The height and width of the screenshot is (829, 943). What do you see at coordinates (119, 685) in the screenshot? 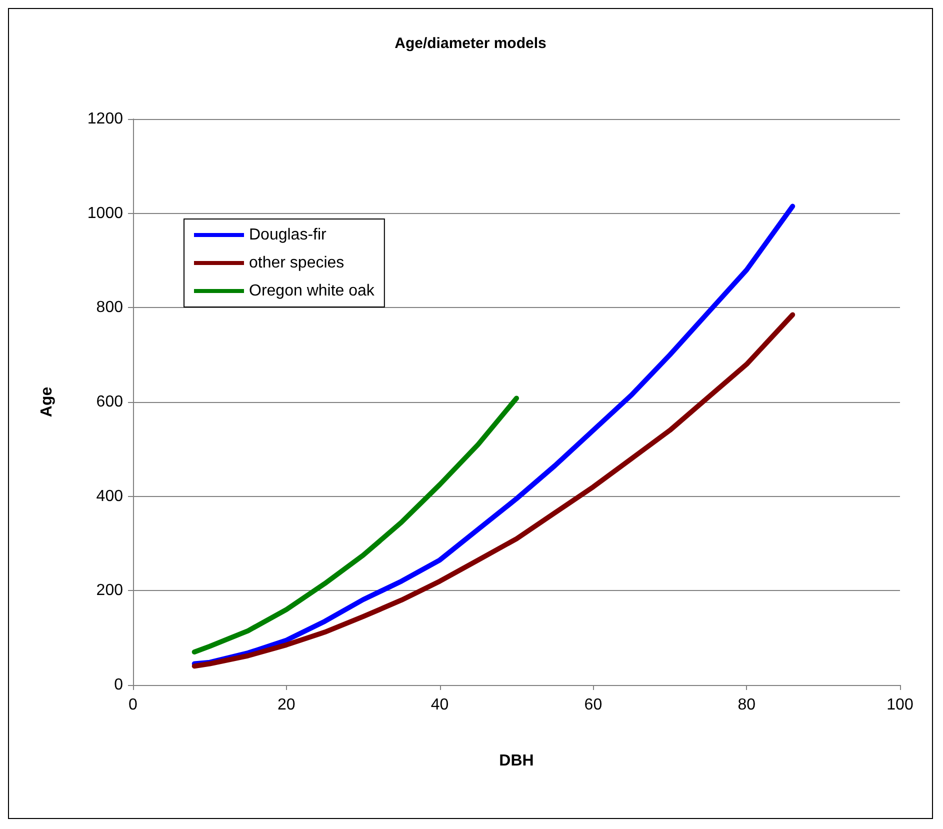
I see `y-tick-label: 0` at bounding box center [119, 685].